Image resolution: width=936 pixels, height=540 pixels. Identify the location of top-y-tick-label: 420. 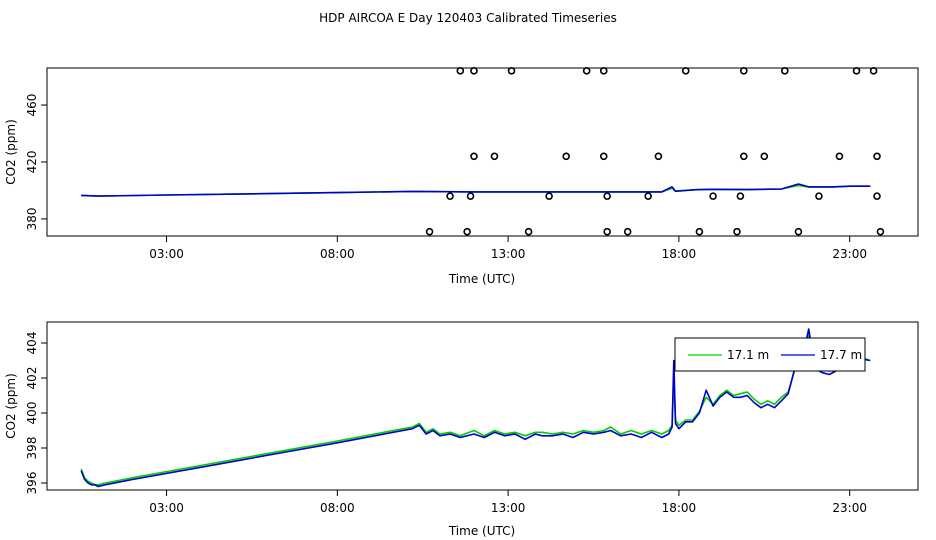
(32, 162).